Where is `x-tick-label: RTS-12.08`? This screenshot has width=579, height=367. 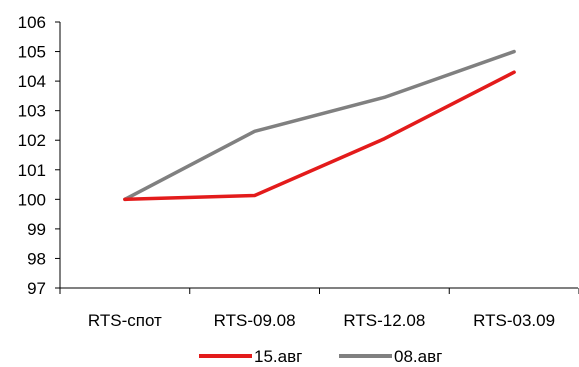 x-tick-label: RTS-12.08 is located at coordinates (384, 320).